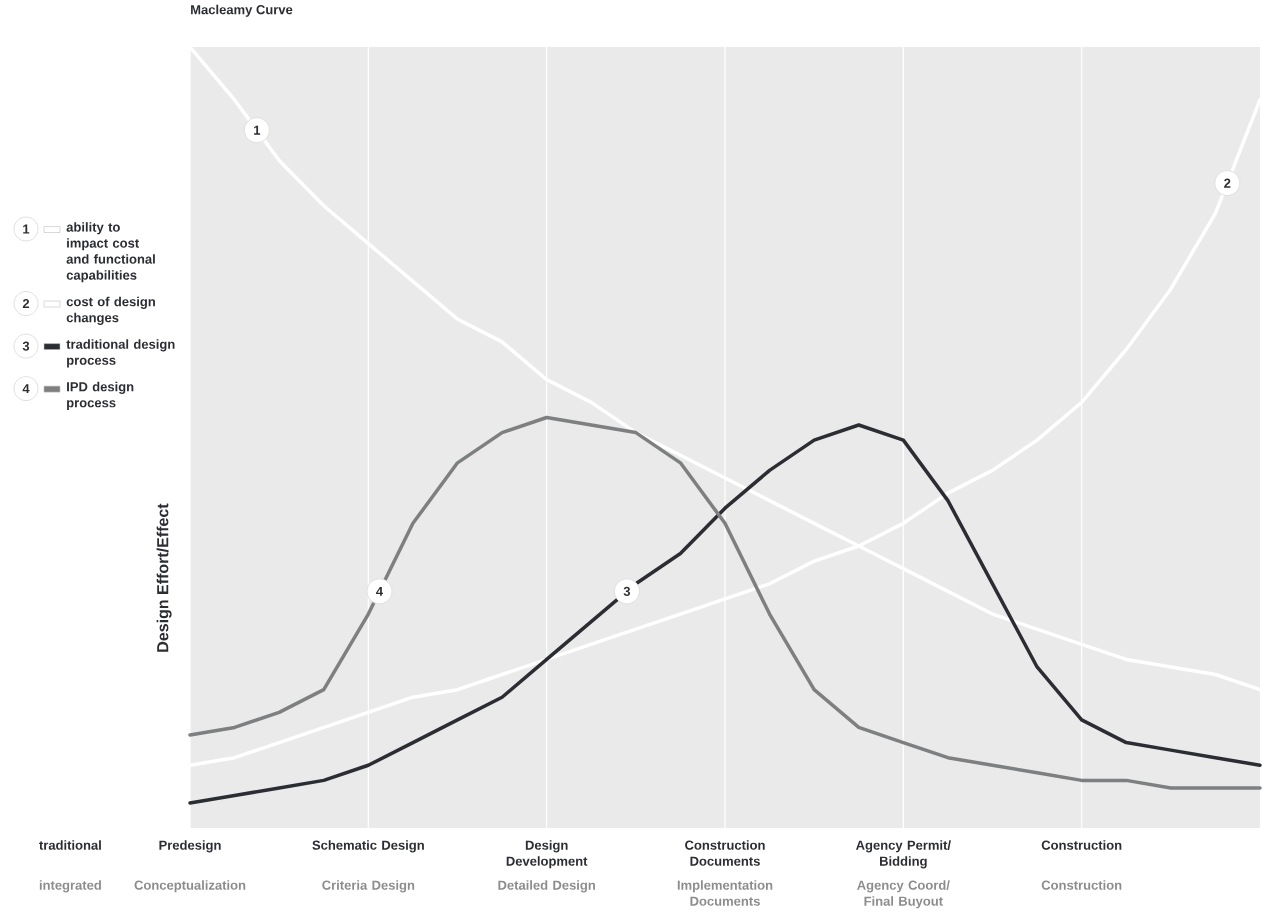 The width and height of the screenshot is (1270, 917). Describe the element at coordinates (257, 130) in the screenshot. I see `annotation: 1` at that location.